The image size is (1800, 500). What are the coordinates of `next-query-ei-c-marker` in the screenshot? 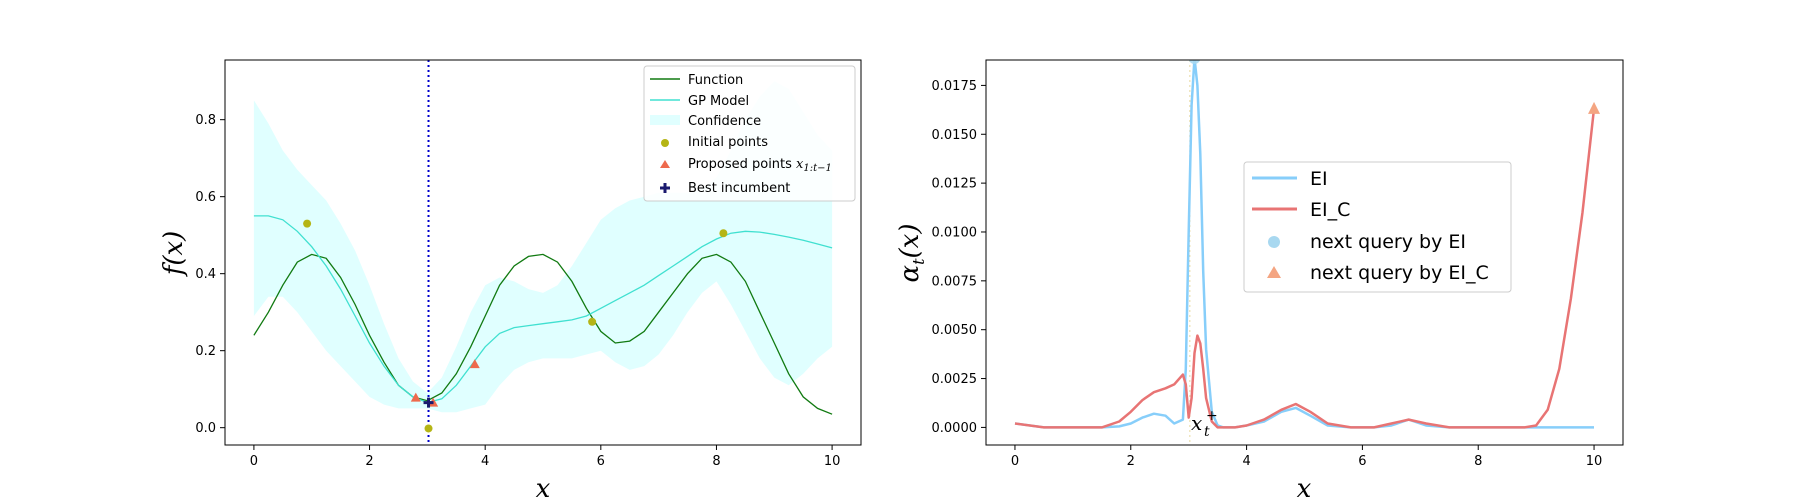 It's located at (1594, 107).